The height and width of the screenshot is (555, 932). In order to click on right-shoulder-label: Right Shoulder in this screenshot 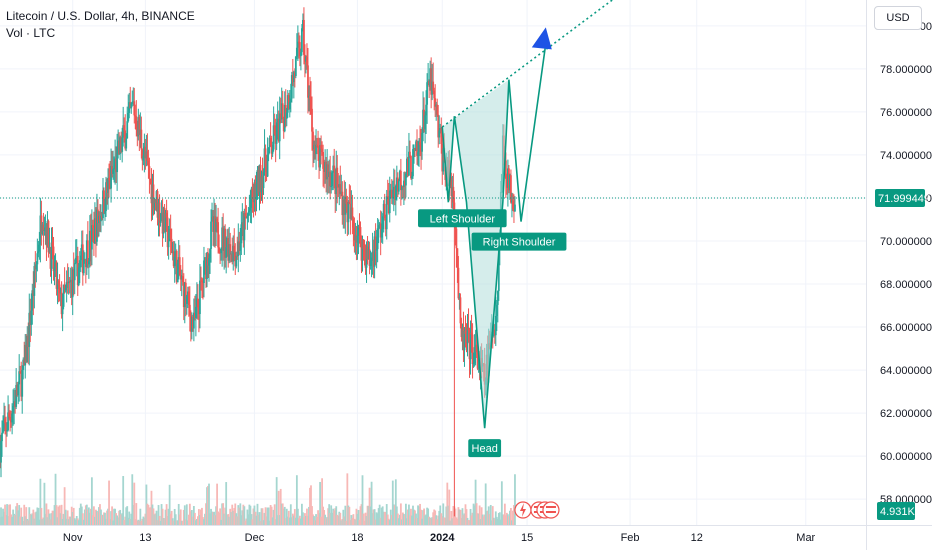, I will do `click(519, 241)`.